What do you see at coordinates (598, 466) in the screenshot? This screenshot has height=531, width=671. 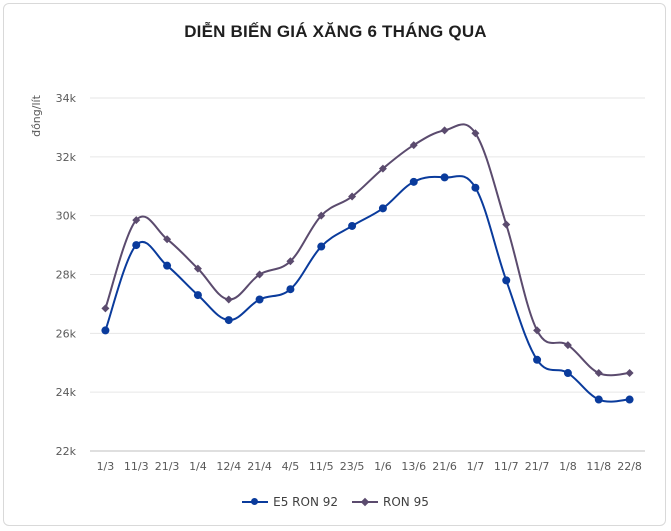 I see `x-tick-label: 11/8` at bounding box center [598, 466].